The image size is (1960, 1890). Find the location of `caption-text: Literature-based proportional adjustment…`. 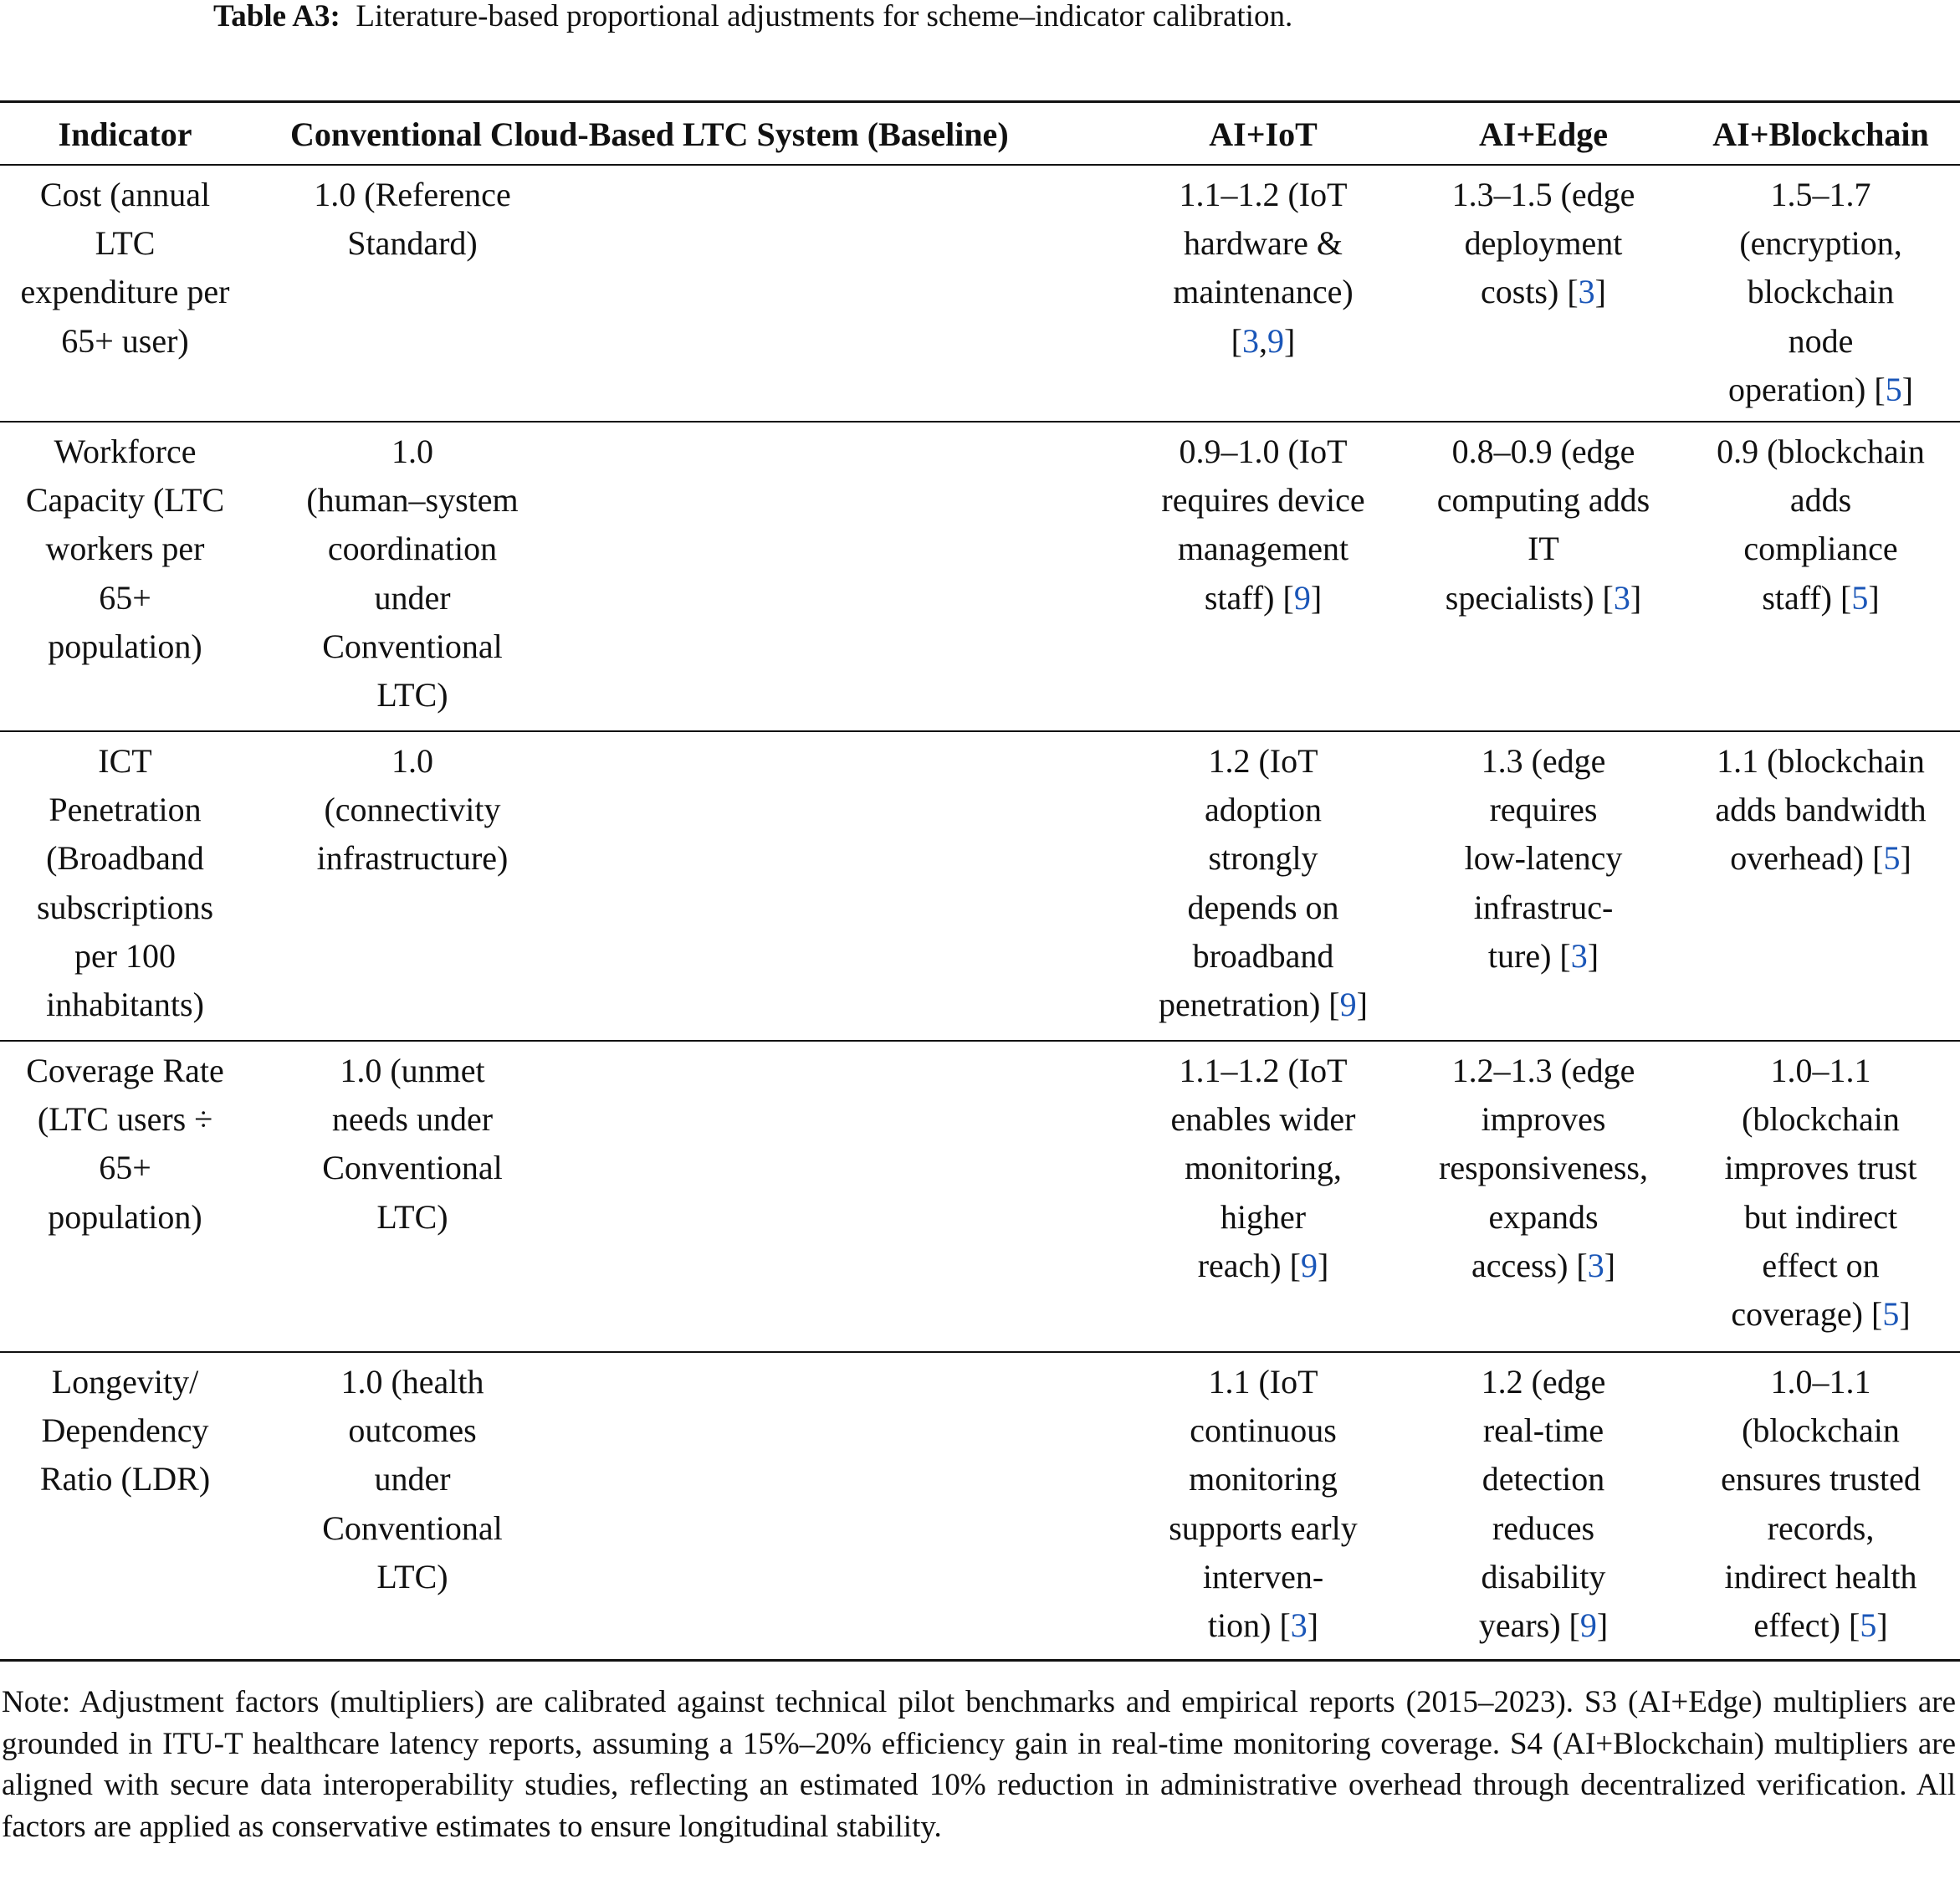

caption-text: Literature-based proportional adjustment… is located at coordinates (825, 16).